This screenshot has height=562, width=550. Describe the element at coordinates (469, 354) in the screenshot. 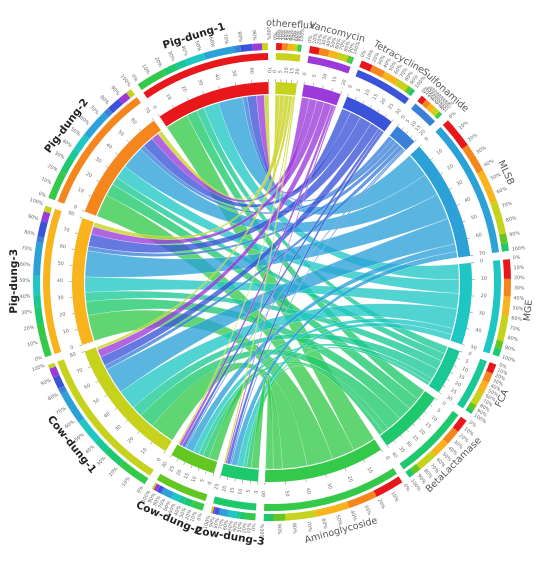

I see `tick-label: 0` at that location.